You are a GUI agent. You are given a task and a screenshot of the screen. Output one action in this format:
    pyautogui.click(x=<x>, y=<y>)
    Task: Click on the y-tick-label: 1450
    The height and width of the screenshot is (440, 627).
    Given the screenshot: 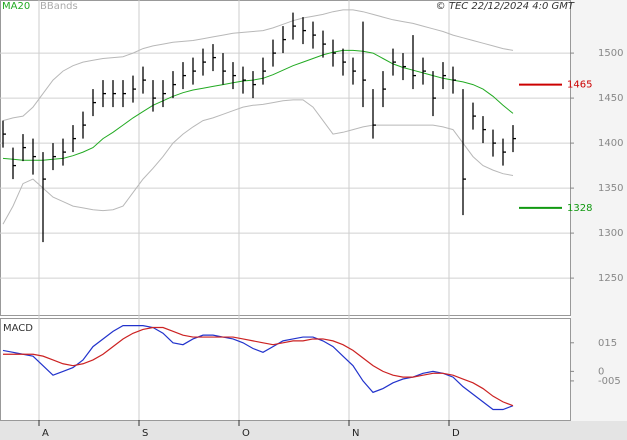 What is the action you would take?
    pyautogui.click(x=610, y=98)
    